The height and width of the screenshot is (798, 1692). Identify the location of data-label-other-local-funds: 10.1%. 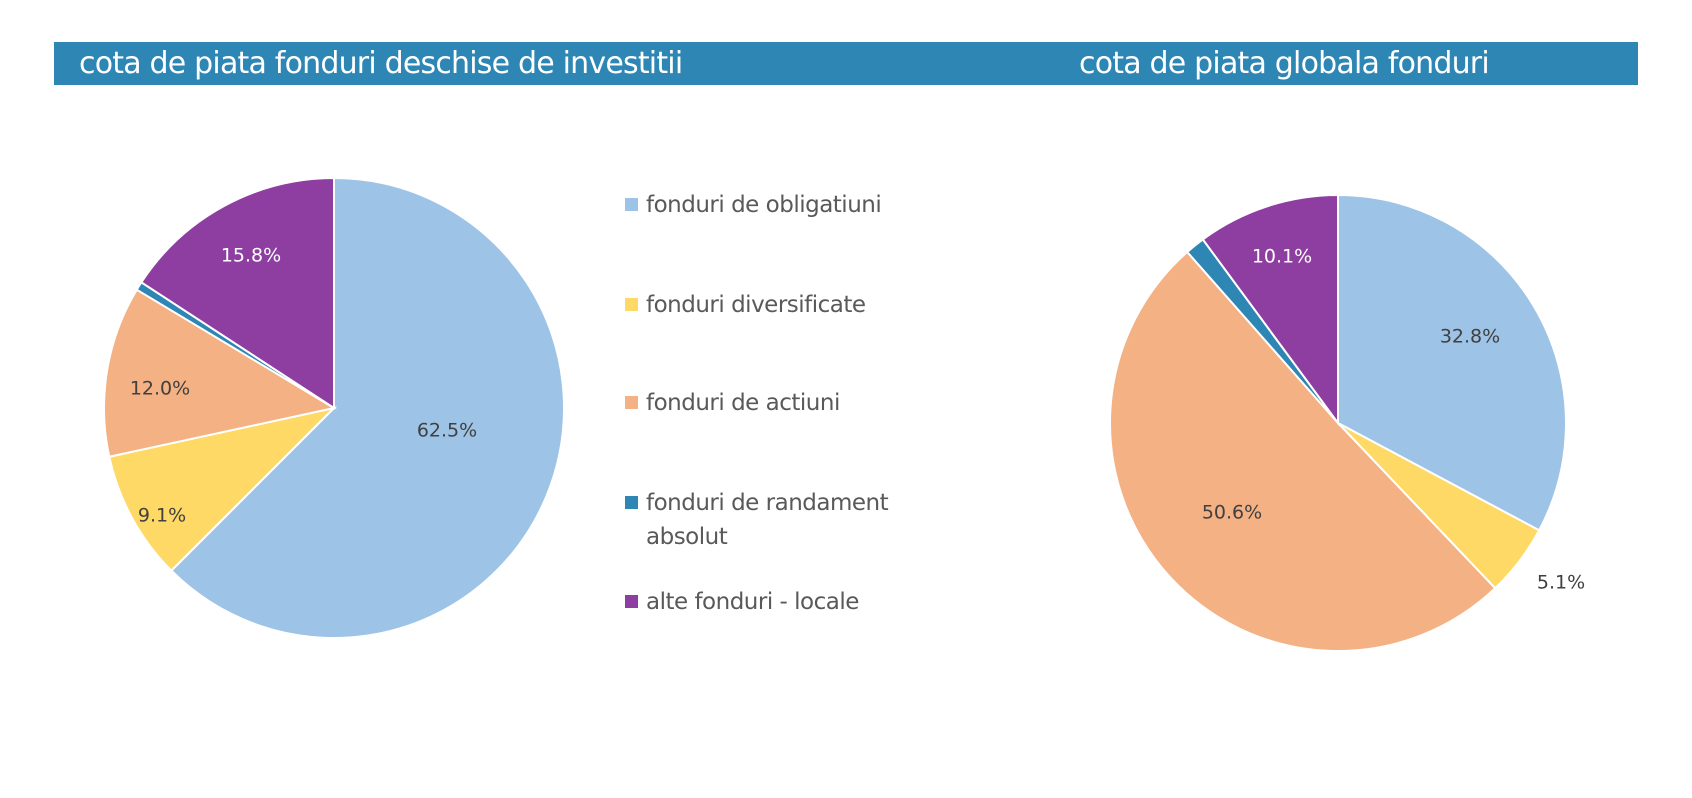
(1282, 257).